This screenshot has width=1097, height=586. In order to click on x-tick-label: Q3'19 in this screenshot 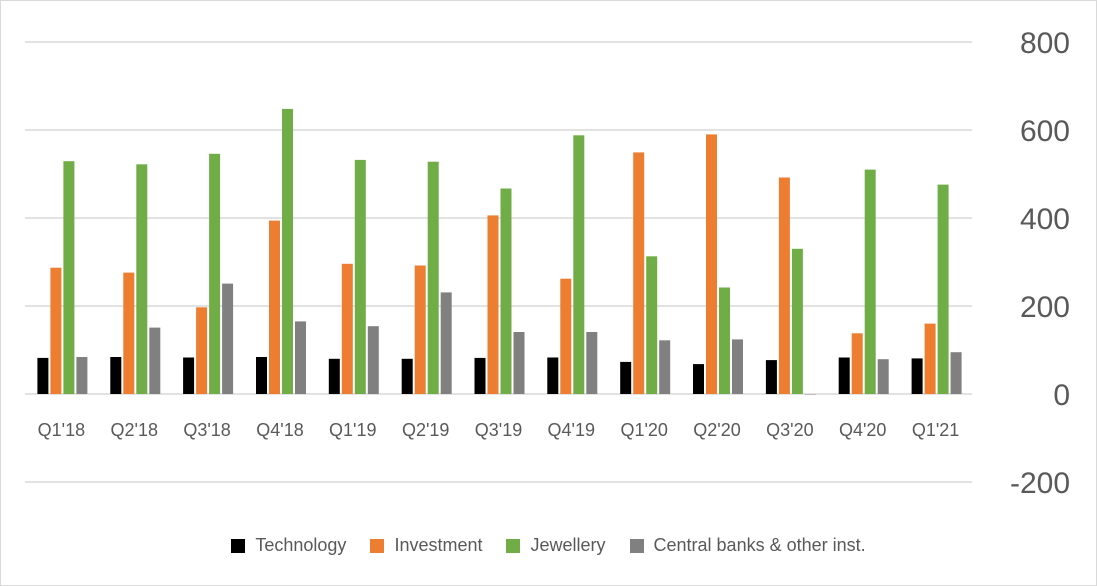, I will do `click(498, 430)`.